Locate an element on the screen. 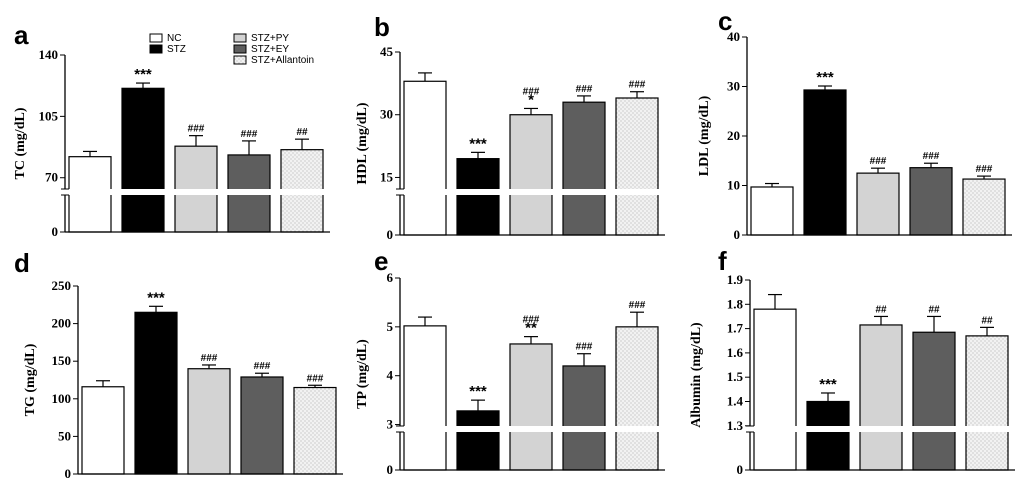 This screenshot has height=487, width=1024. y-tick-label: 200 is located at coordinates (62, 323).